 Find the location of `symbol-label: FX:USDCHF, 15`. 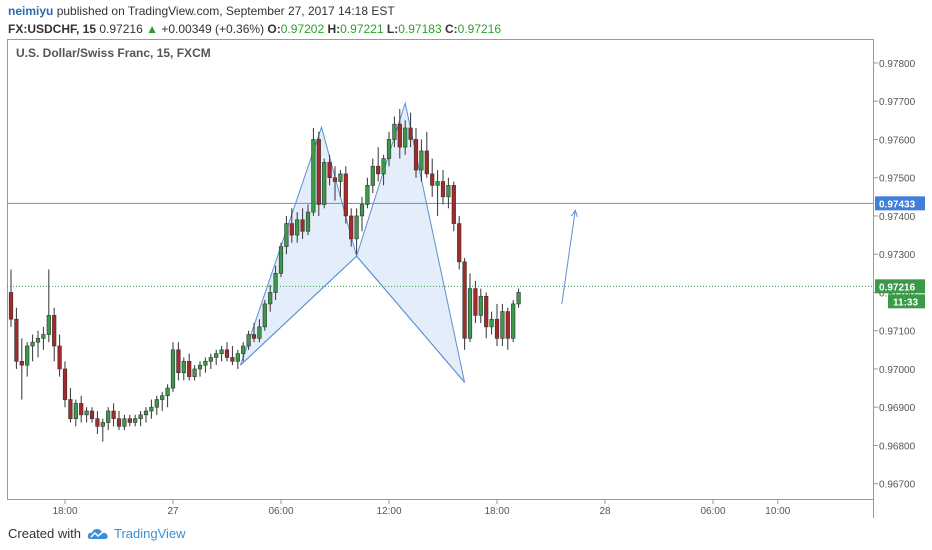

symbol-label: FX:USDCHF, 15 is located at coordinates (52, 29).